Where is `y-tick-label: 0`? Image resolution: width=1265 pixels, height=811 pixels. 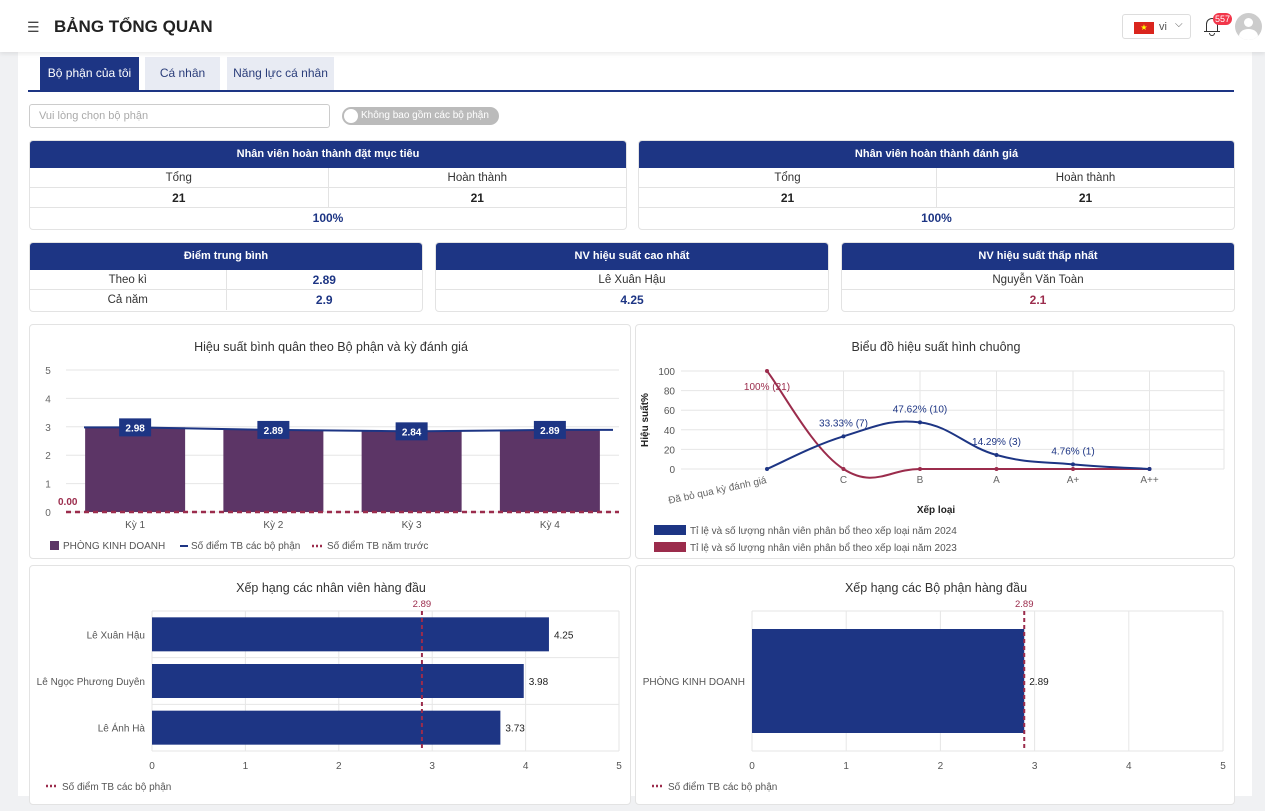 y-tick-label: 0 is located at coordinates (672, 470).